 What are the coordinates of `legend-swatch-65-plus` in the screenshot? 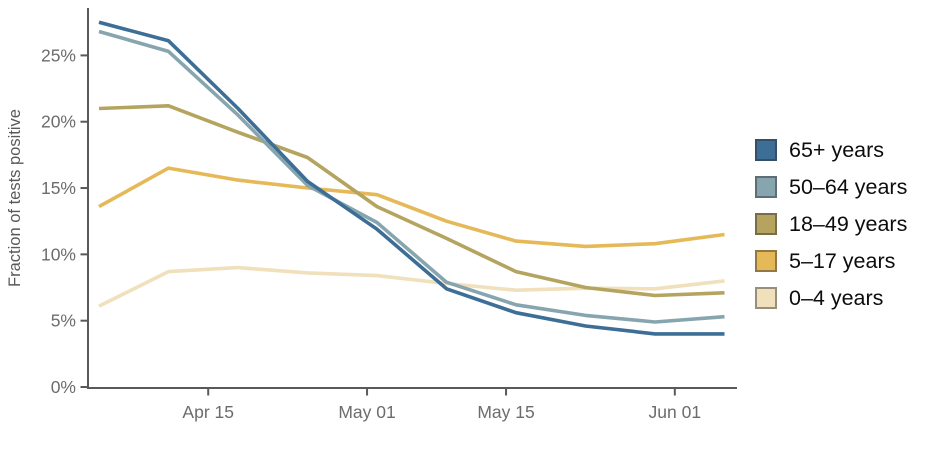 It's located at (766, 150).